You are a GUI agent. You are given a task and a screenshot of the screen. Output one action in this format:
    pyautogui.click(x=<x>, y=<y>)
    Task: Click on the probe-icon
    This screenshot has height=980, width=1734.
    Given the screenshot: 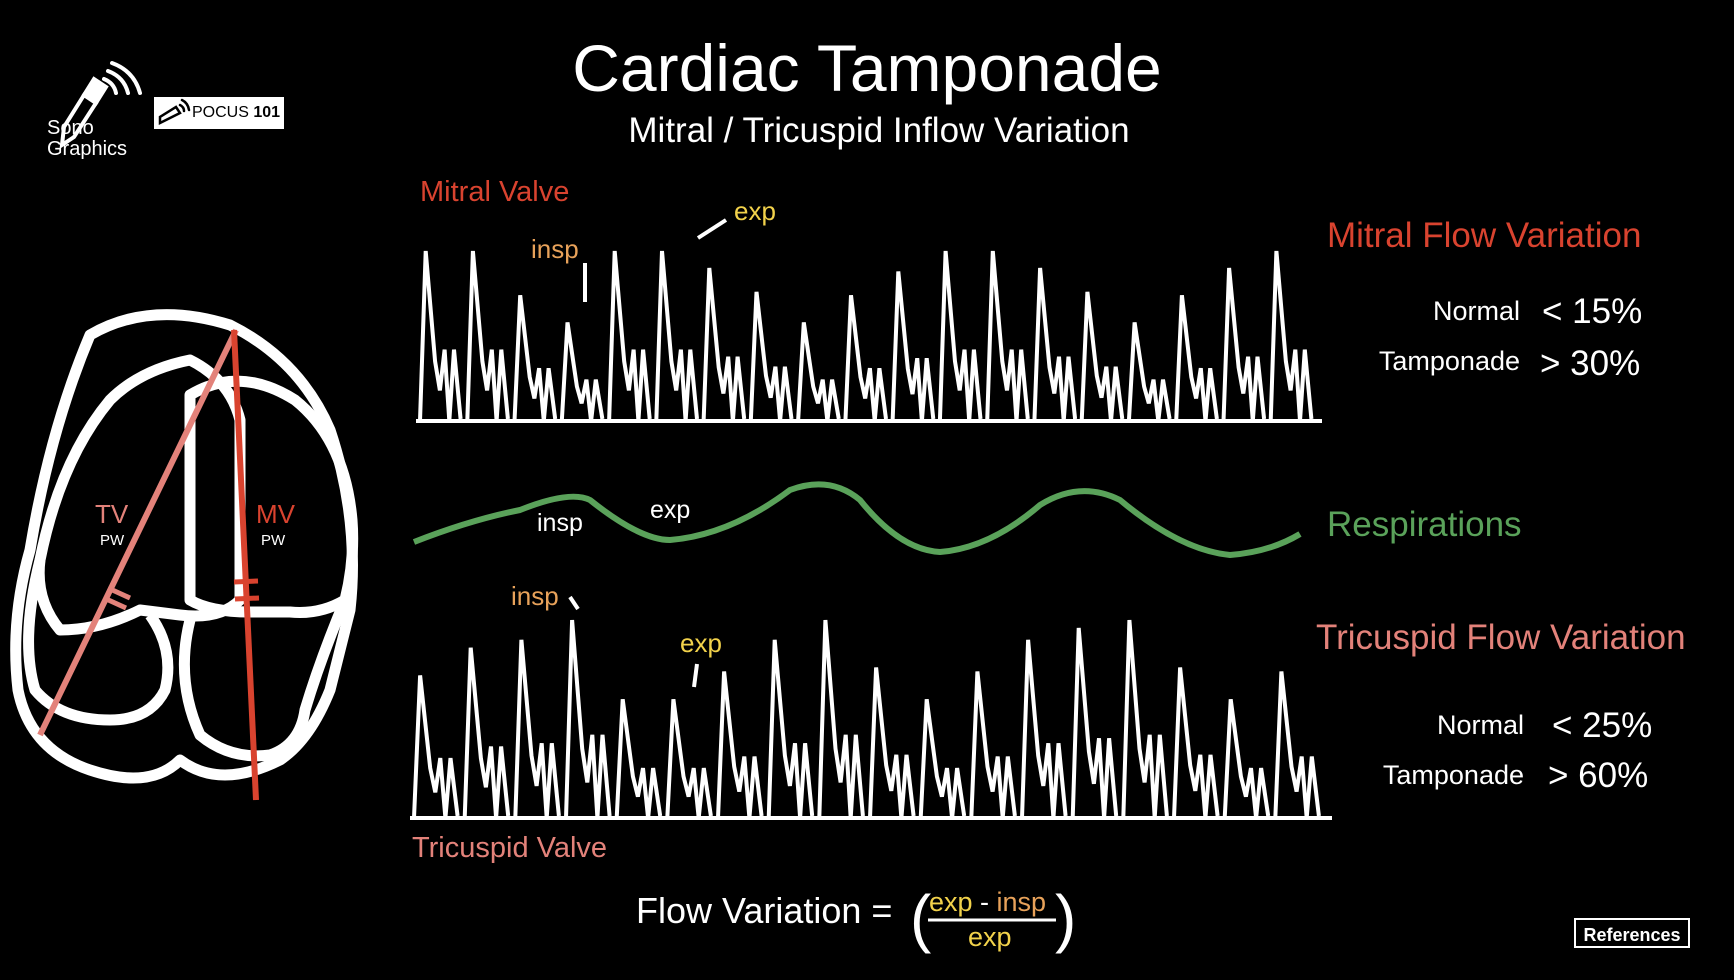 What is the action you would take?
    pyautogui.click(x=174, y=112)
    